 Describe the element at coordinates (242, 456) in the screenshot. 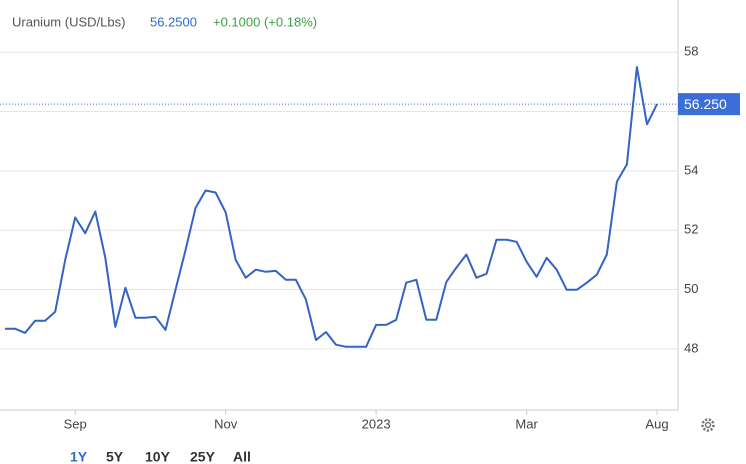

I see `range-button: All` at that location.